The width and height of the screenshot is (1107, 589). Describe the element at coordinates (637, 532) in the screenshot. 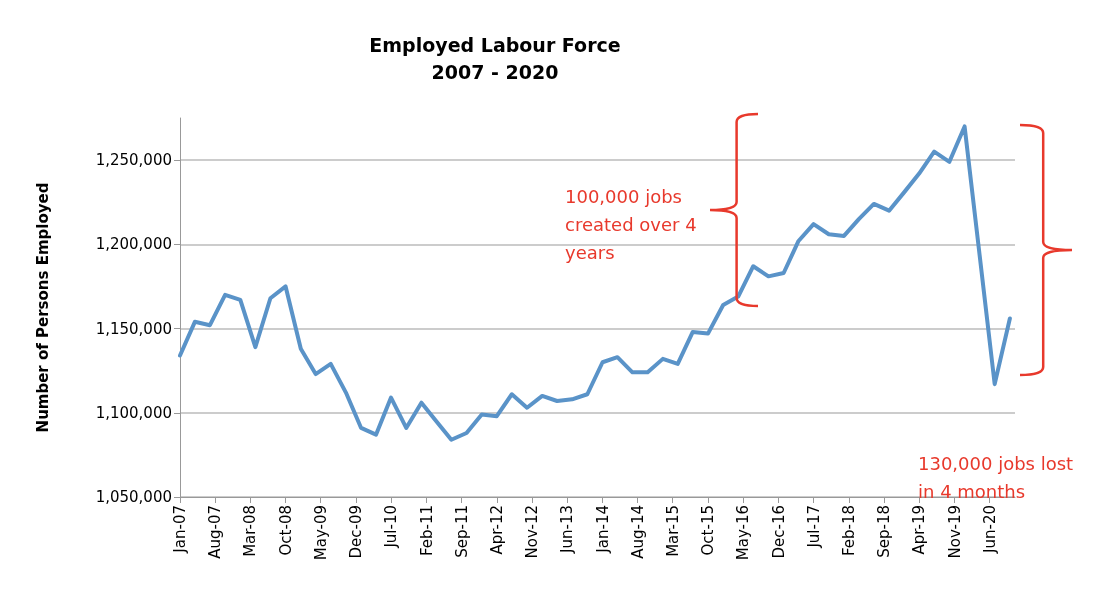

I see `x-tick-label: Aug-14` at that location.